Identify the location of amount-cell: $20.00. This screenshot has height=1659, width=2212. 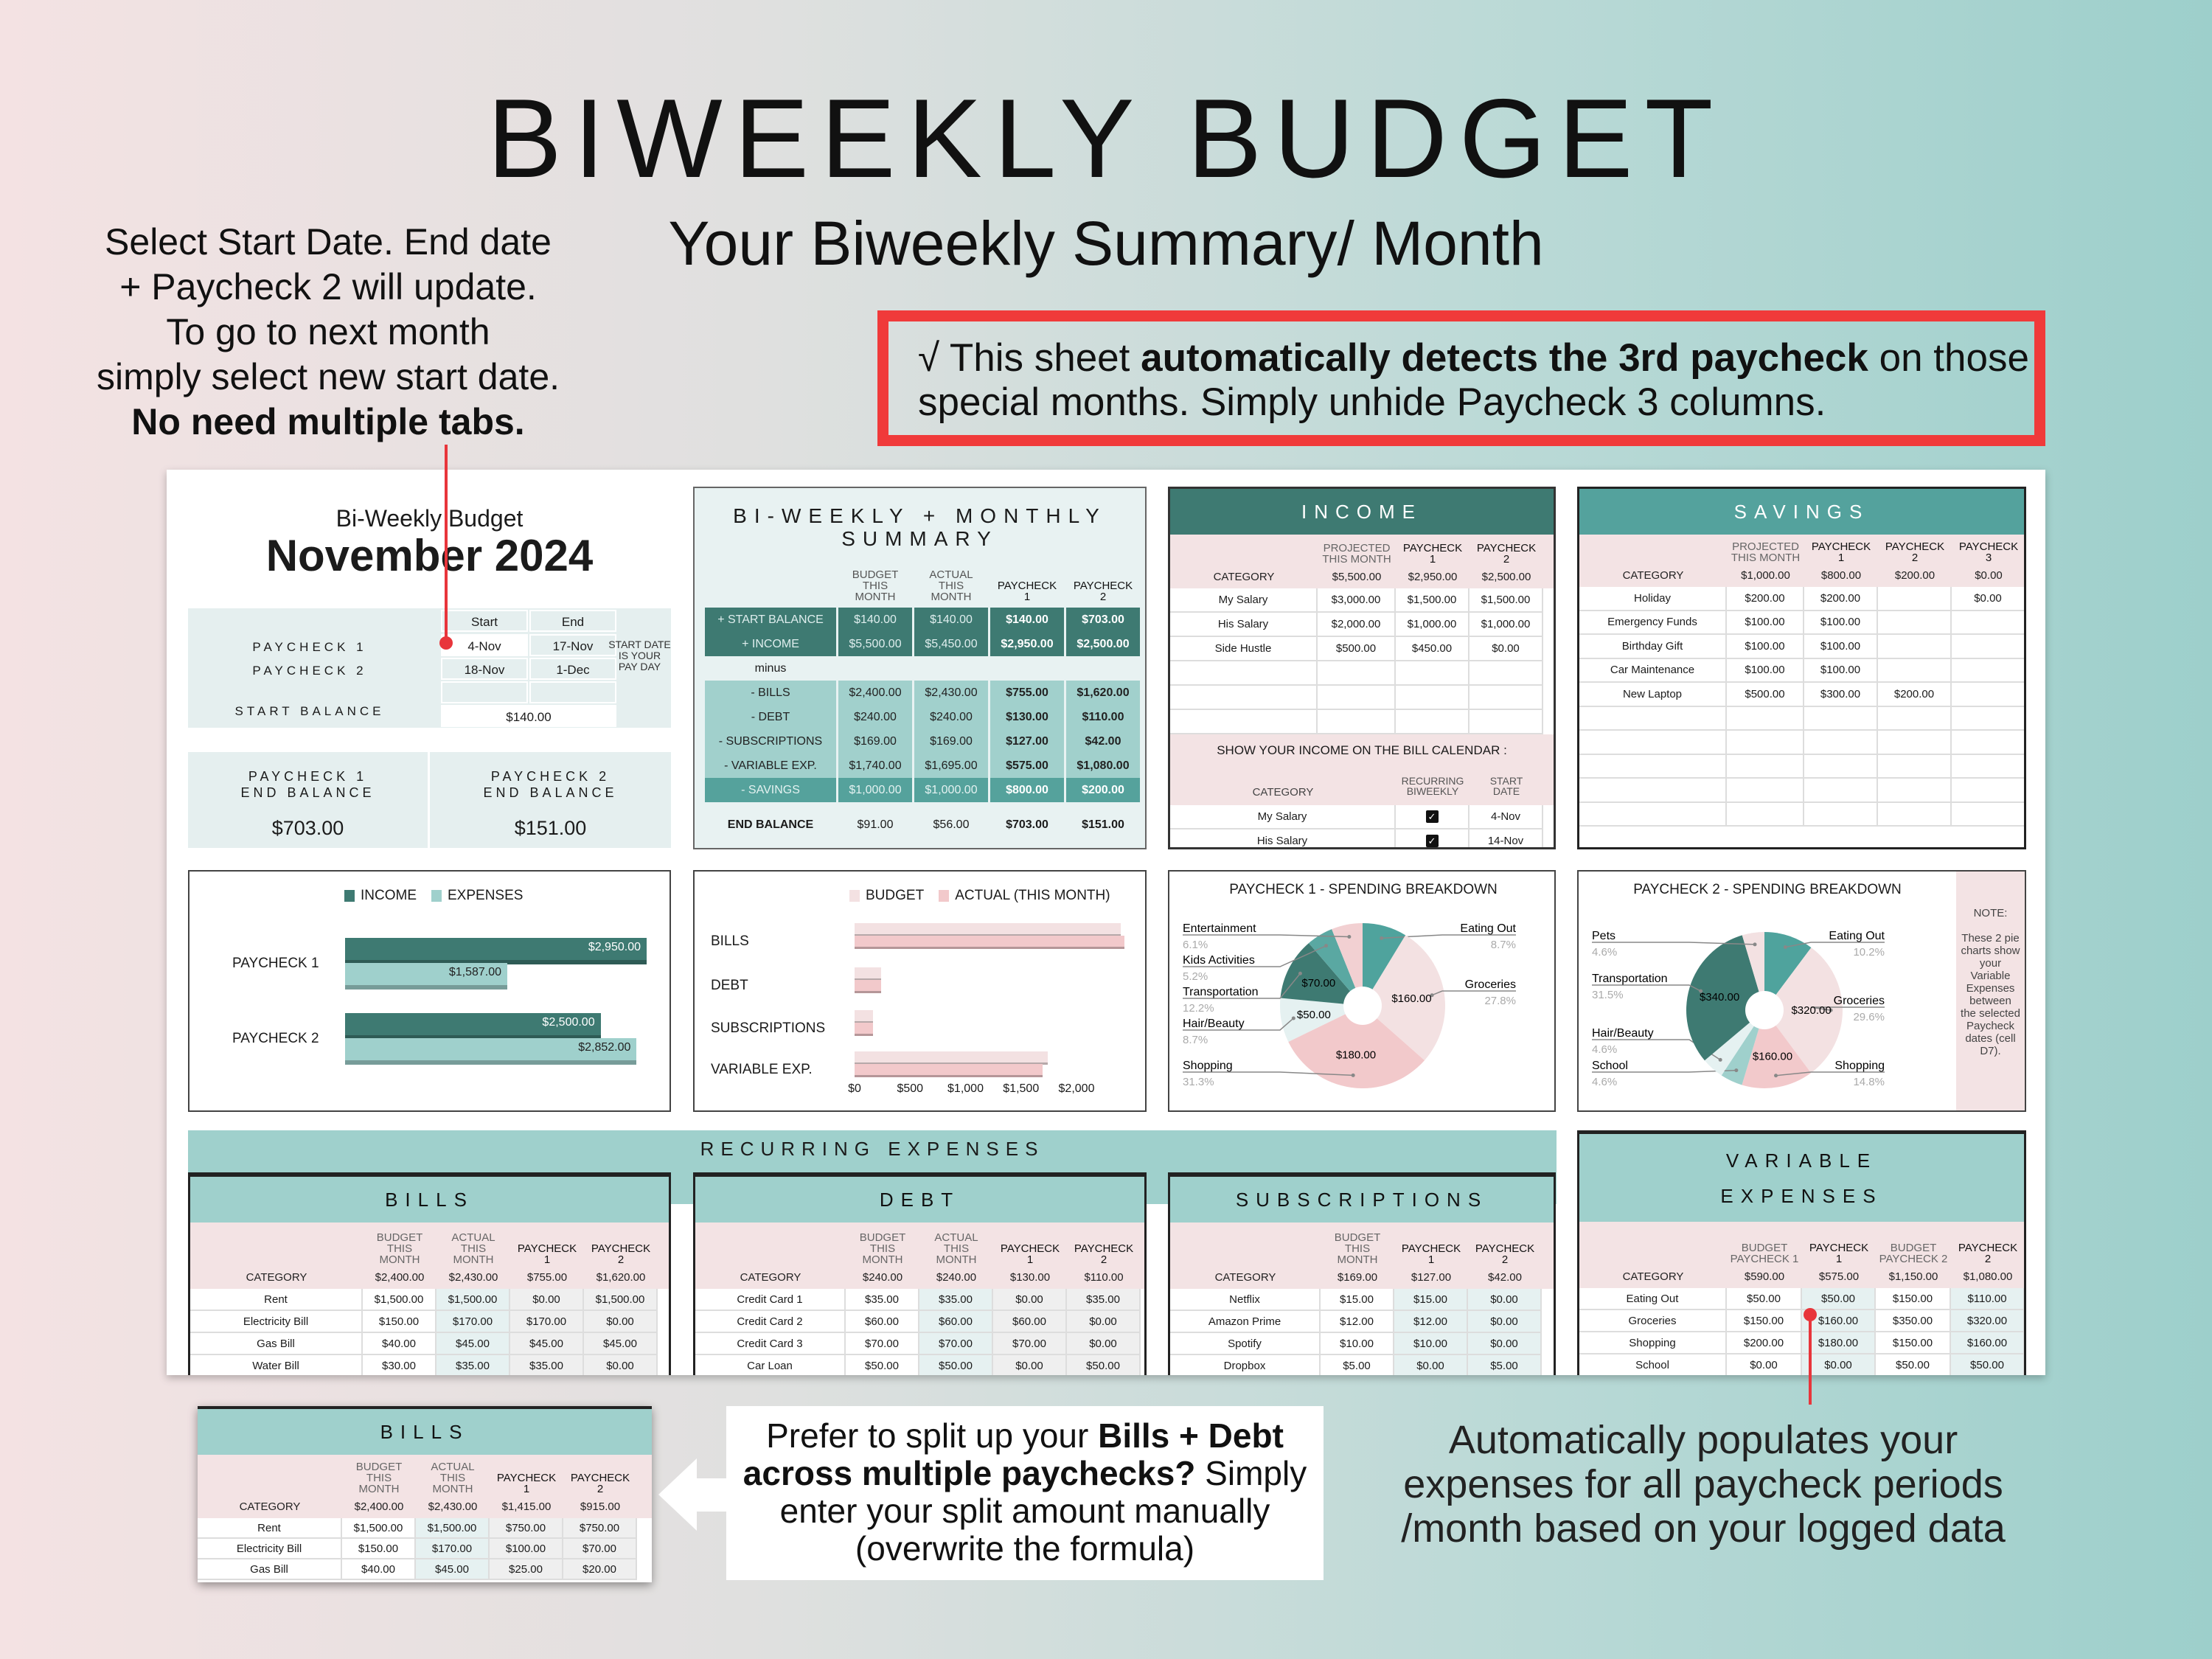
(600, 1569).